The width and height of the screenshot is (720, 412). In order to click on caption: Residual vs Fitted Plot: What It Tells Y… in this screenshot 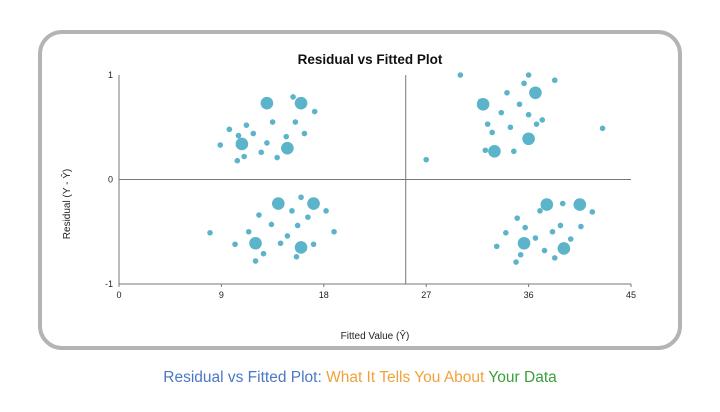, I will do `click(360, 378)`.